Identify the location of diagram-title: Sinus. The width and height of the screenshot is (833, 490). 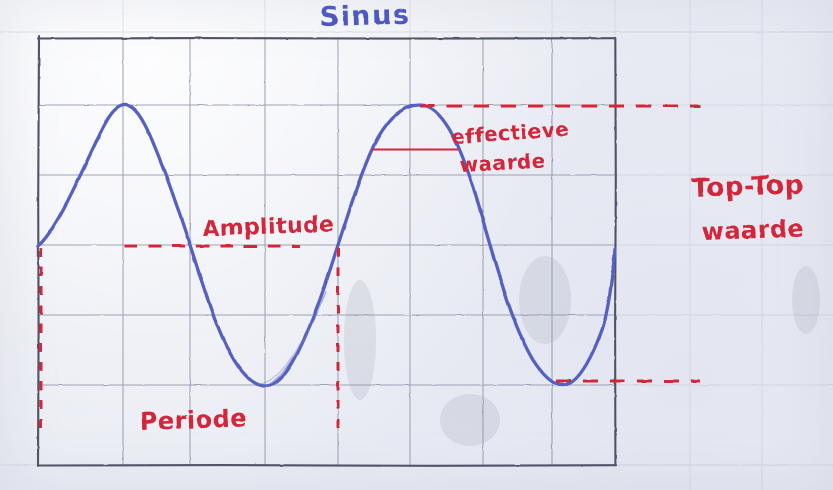
(364, 16).